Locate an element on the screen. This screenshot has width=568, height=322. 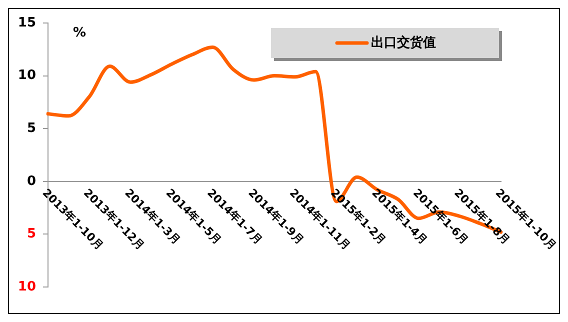
y-tick-label: 0 is located at coordinates (31, 181).